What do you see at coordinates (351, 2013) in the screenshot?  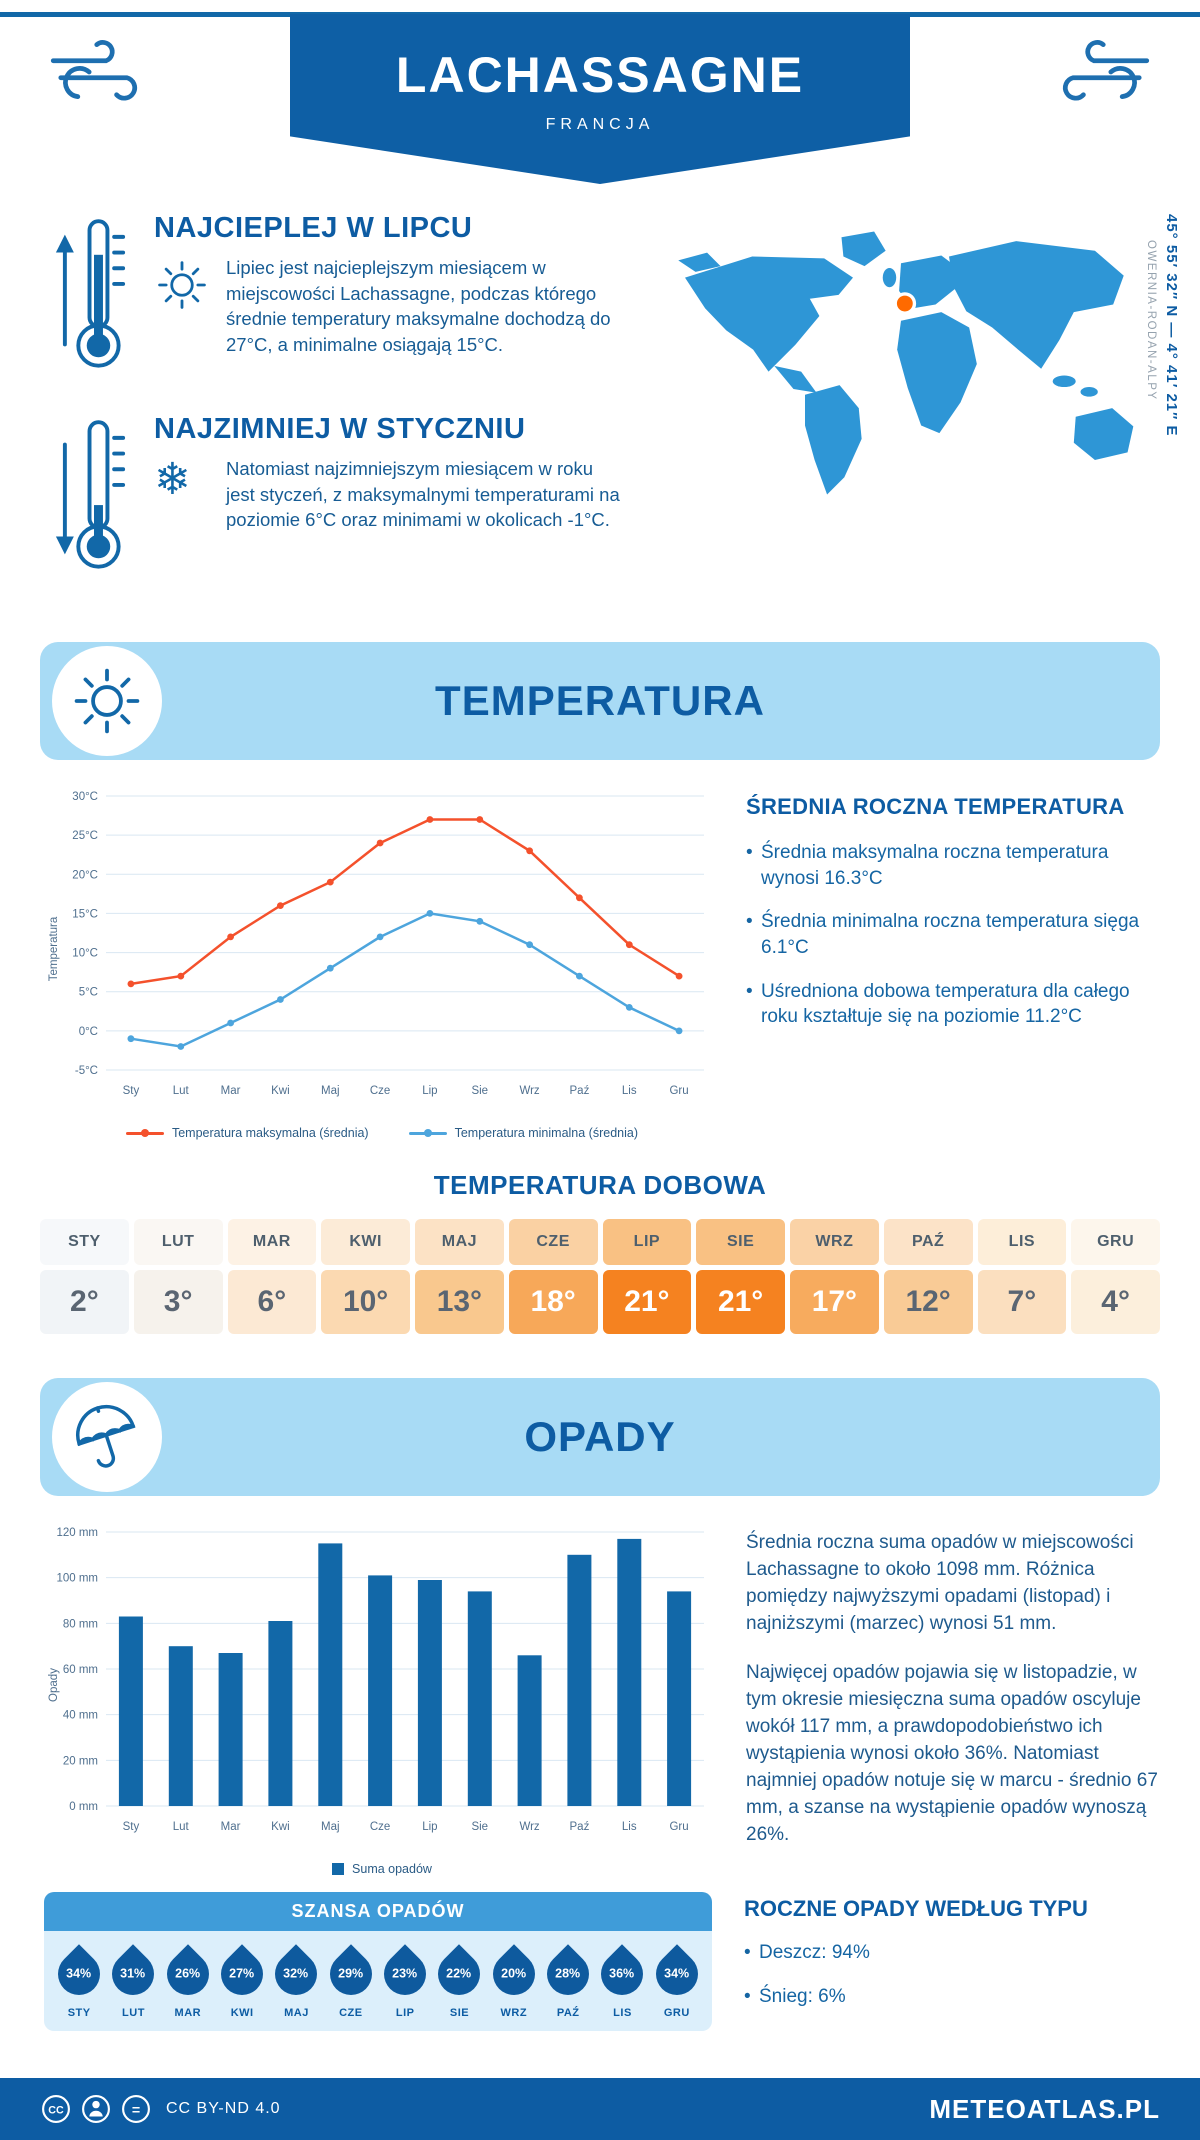 I see `chance-month-label: CZE` at bounding box center [351, 2013].